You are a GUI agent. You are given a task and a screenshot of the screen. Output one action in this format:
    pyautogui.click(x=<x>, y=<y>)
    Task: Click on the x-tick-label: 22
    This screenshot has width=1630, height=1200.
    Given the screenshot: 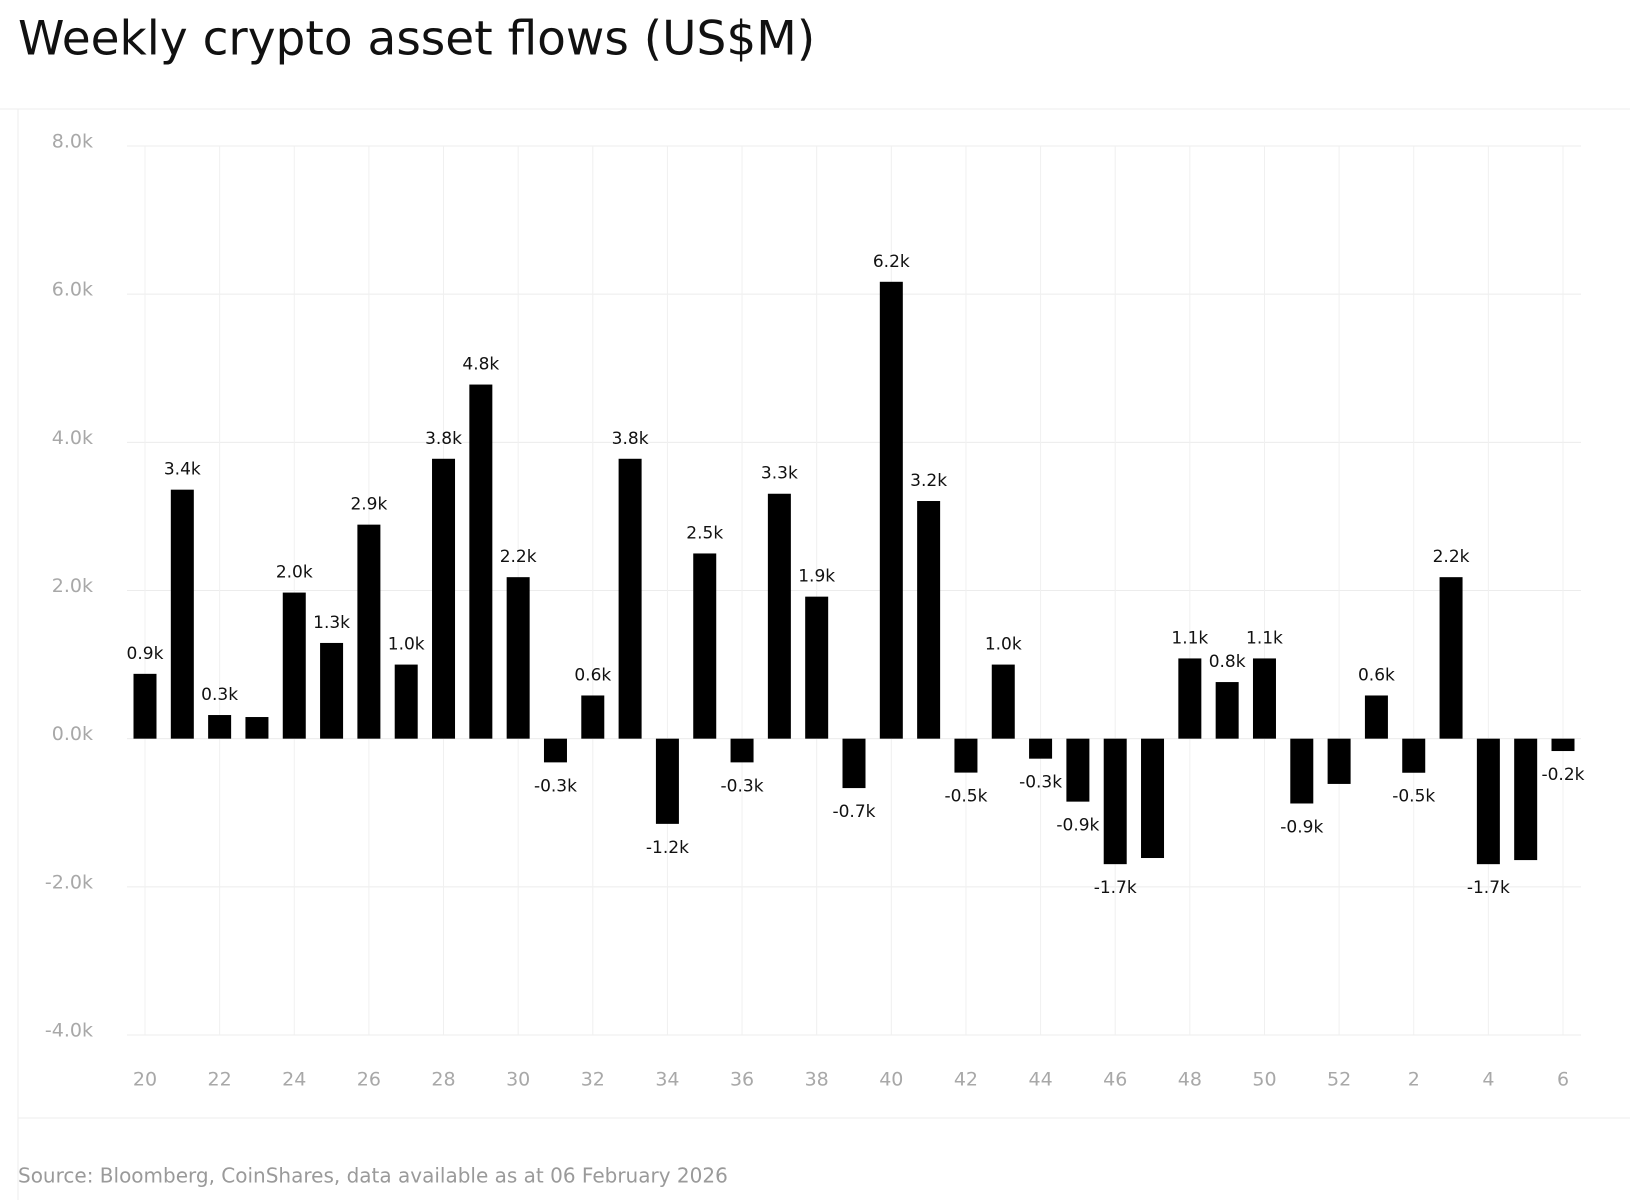 What is the action you would take?
    pyautogui.click(x=220, y=1080)
    